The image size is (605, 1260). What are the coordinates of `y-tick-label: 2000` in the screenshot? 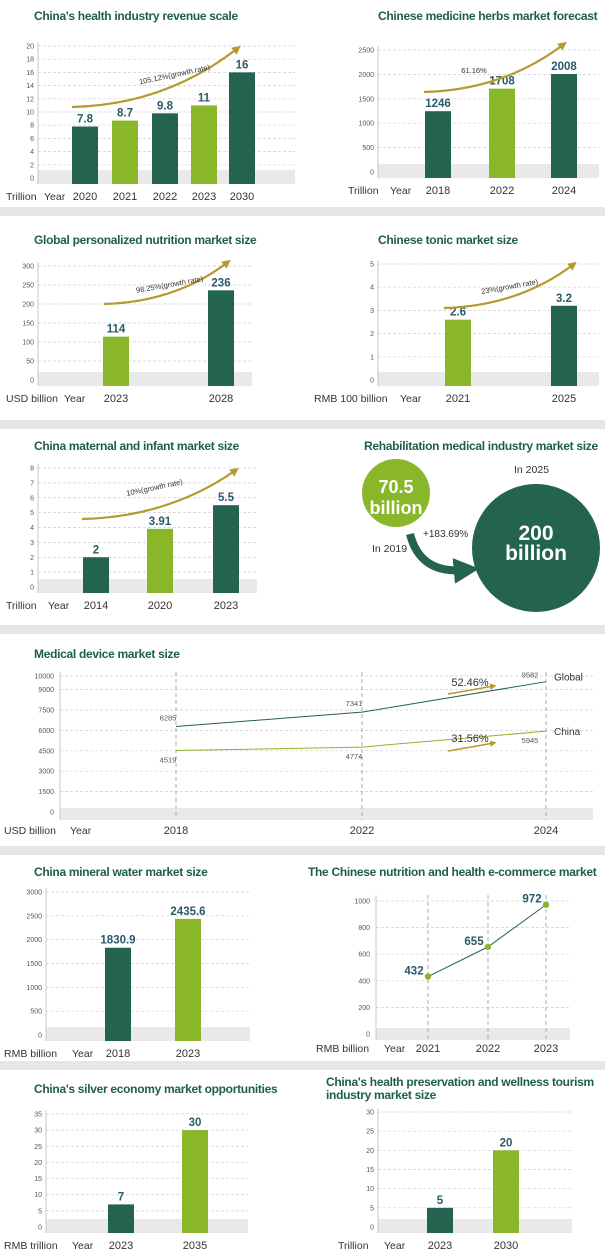 It's located at (366, 75).